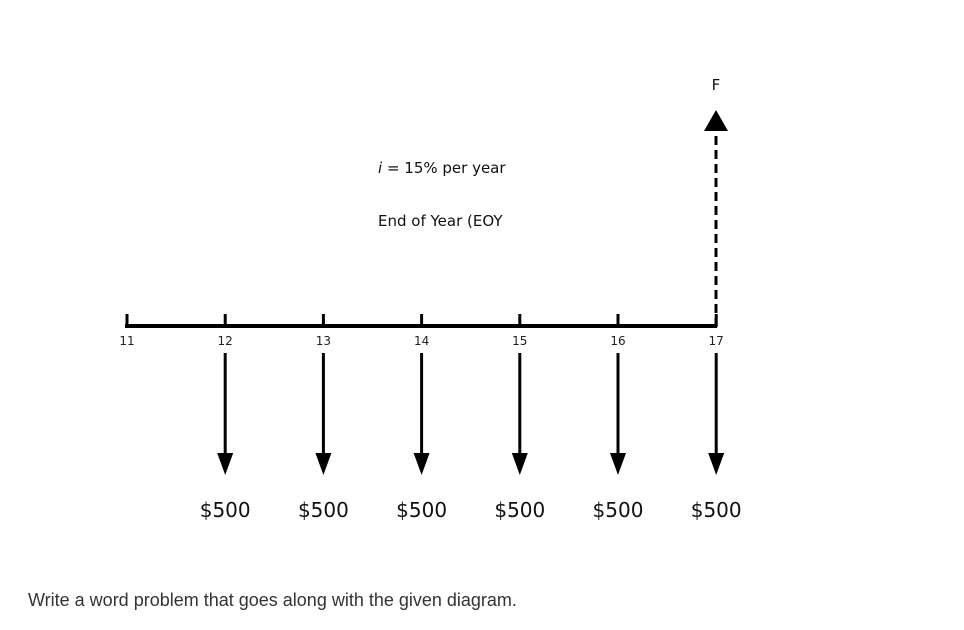  Describe the element at coordinates (519, 341) in the screenshot. I see `period-label: 15` at that location.